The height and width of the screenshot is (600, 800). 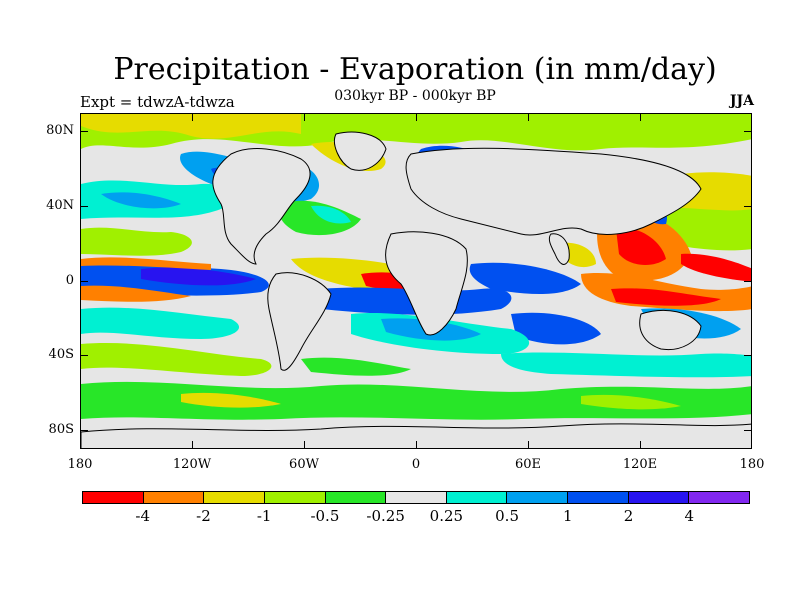 What do you see at coordinates (360, 151) in the screenshot?
I see `continent-greenland` at bounding box center [360, 151].